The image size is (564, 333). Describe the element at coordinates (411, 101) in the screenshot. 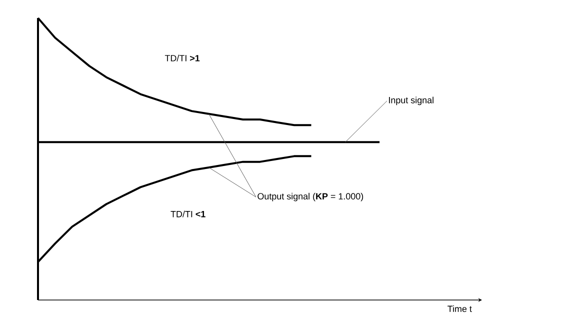

I see `text: Input signal` at that location.